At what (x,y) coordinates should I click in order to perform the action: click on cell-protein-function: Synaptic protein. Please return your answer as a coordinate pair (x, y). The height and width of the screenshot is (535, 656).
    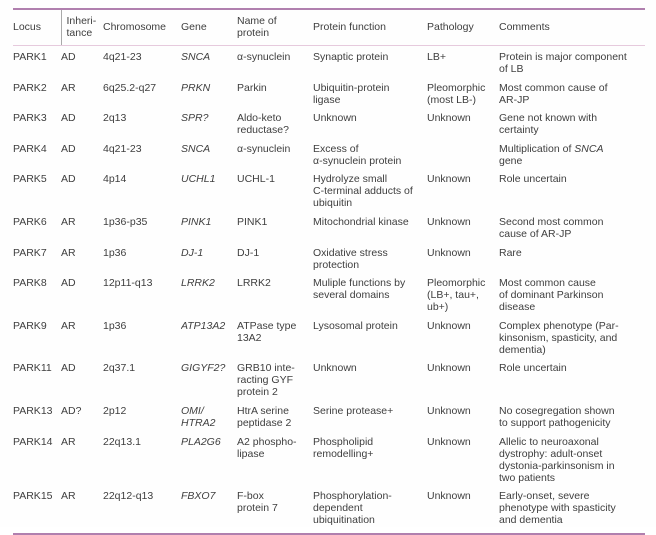
    Looking at the image, I should click on (351, 57).